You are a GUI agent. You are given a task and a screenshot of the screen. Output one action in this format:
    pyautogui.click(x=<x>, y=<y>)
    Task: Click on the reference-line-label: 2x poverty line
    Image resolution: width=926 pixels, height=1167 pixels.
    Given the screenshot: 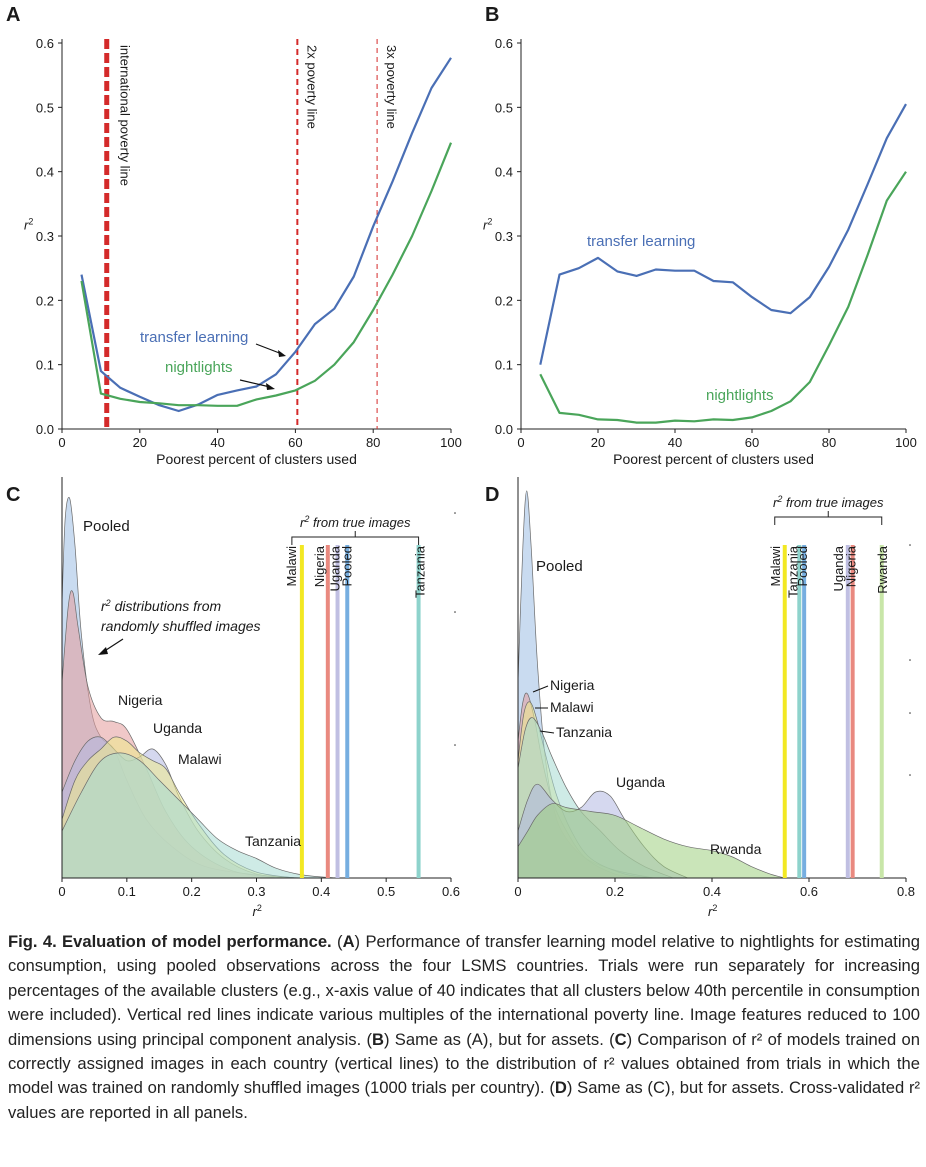 What is the action you would take?
    pyautogui.click(x=311, y=87)
    